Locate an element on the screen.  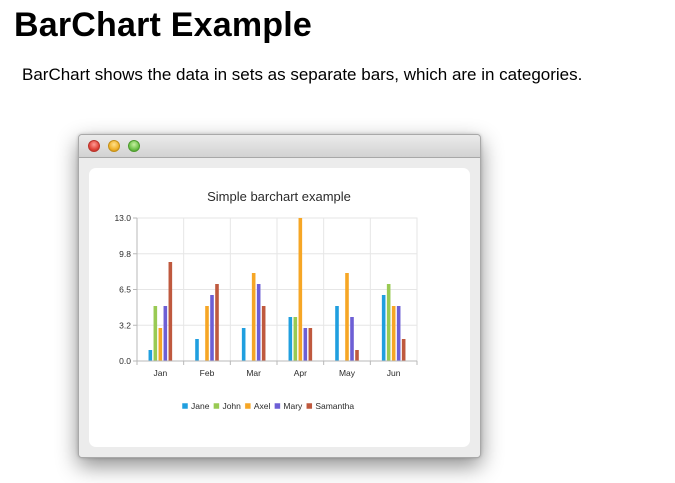
legend-label: Samantha is located at coordinates (334, 406).